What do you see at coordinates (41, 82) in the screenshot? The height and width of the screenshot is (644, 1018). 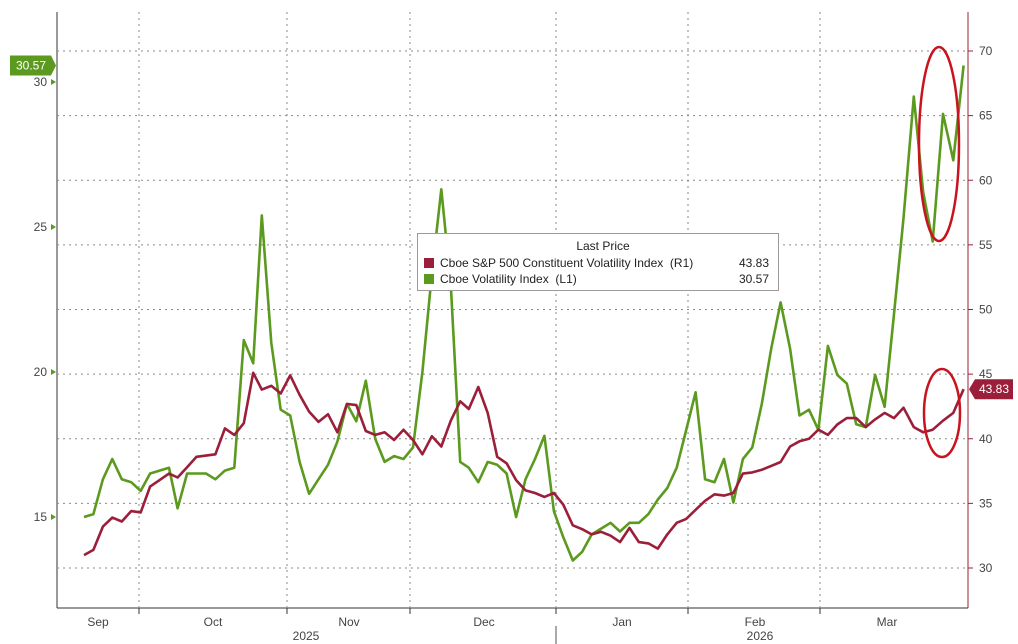 I see `left-axis-tick-label: 30` at bounding box center [41, 82].